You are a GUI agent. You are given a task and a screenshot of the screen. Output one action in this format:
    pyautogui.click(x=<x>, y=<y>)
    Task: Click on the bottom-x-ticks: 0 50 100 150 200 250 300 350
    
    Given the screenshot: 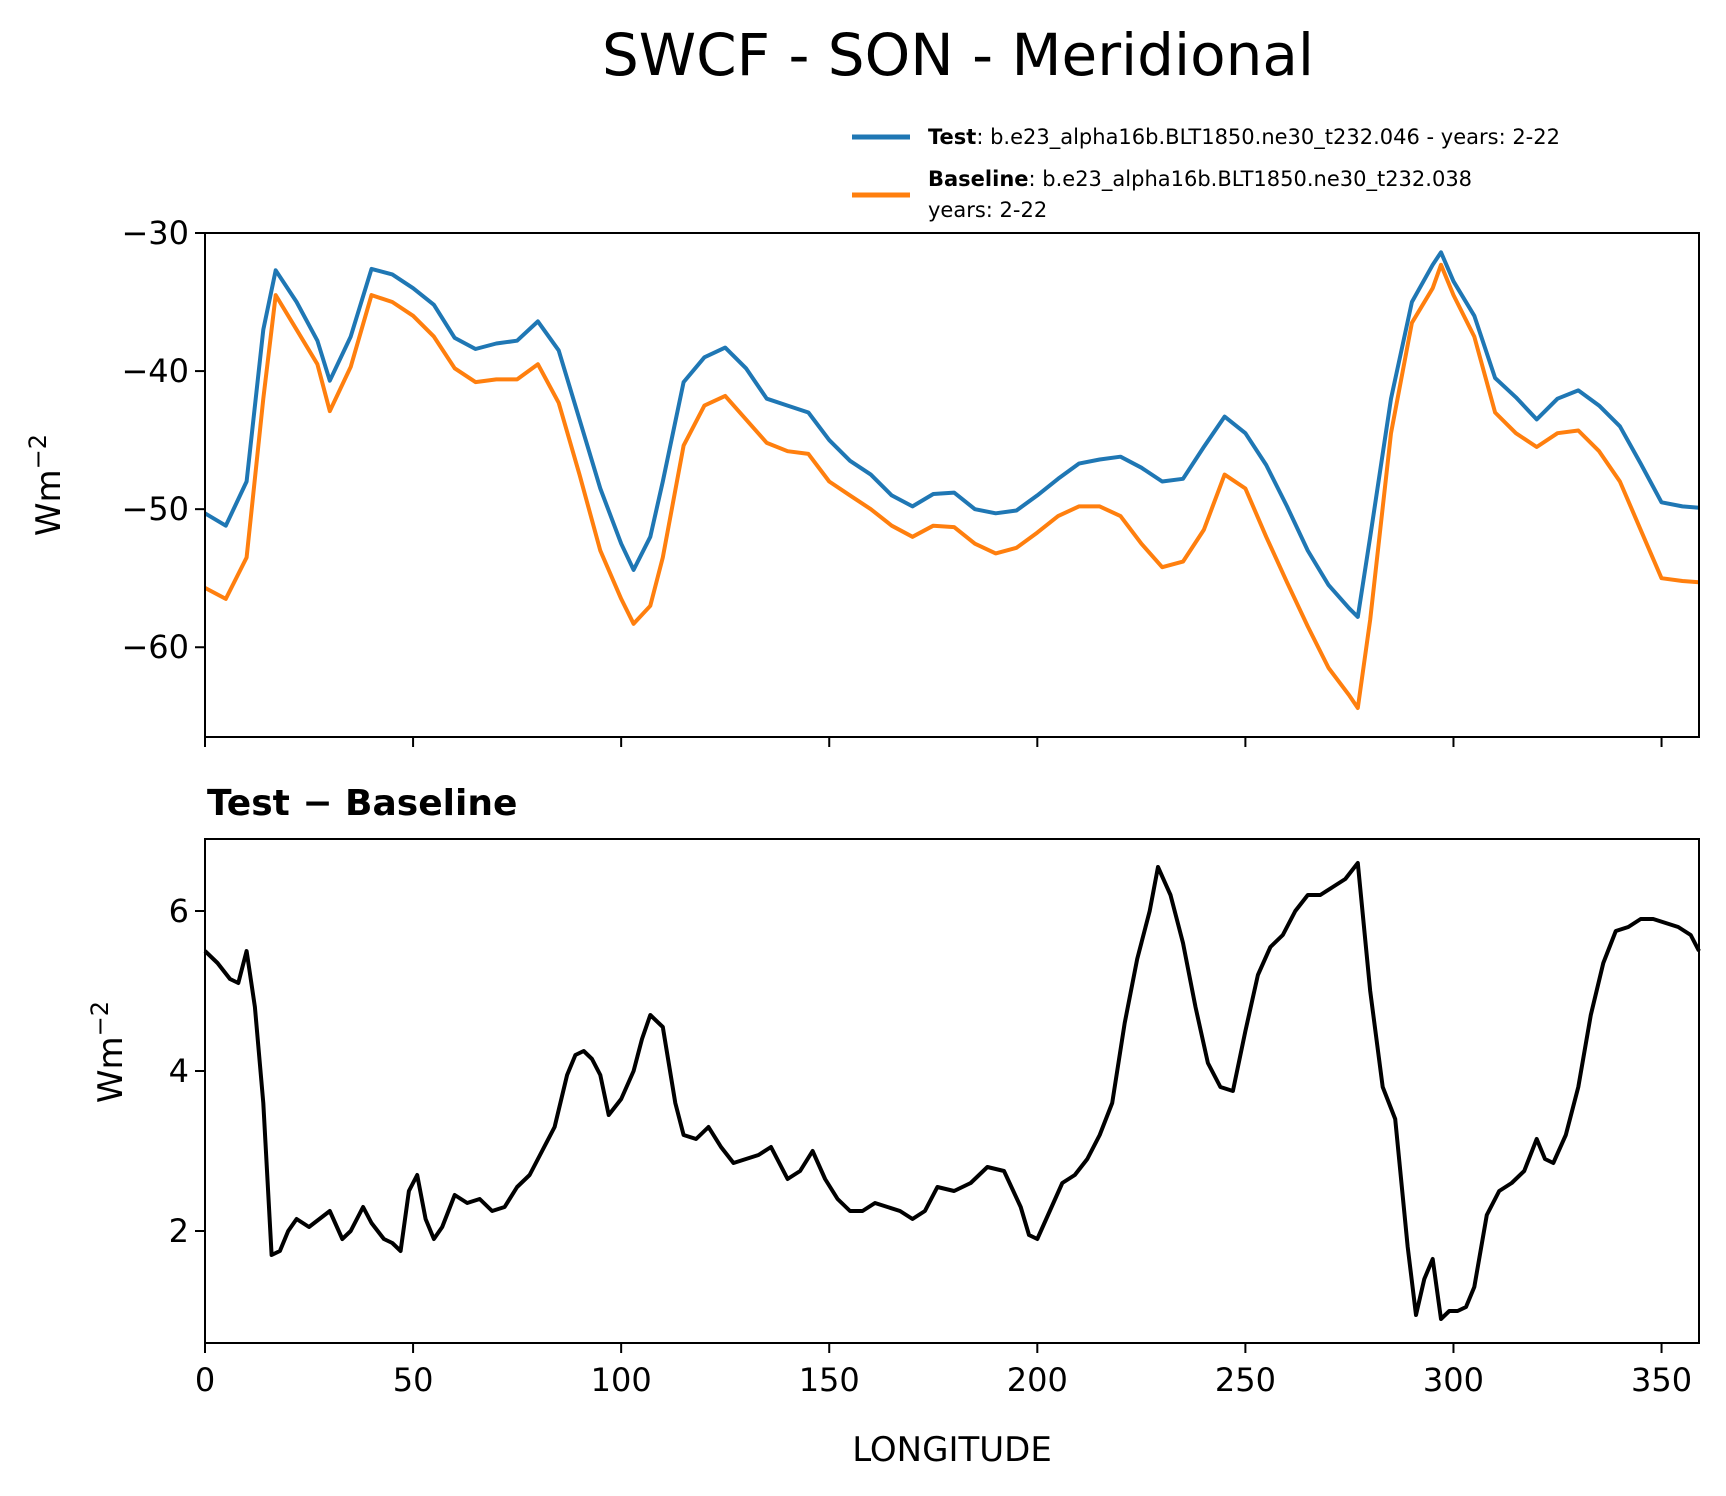 What is the action you would take?
    pyautogui.click(x=943, y=1371)
    